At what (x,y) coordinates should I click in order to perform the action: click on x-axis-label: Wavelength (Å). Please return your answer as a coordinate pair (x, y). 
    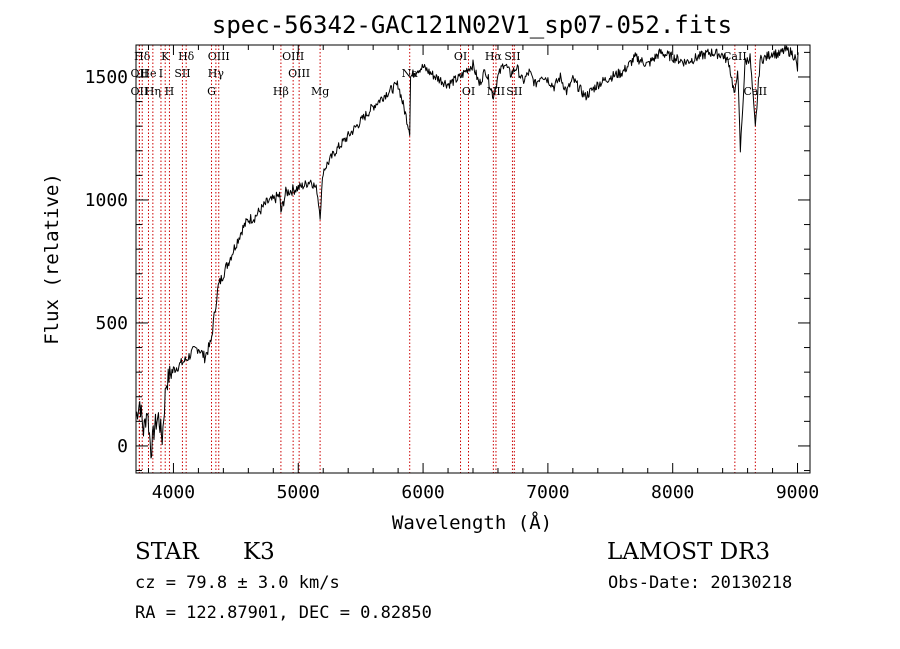
    Looking at the image, I should click on (472, 522).